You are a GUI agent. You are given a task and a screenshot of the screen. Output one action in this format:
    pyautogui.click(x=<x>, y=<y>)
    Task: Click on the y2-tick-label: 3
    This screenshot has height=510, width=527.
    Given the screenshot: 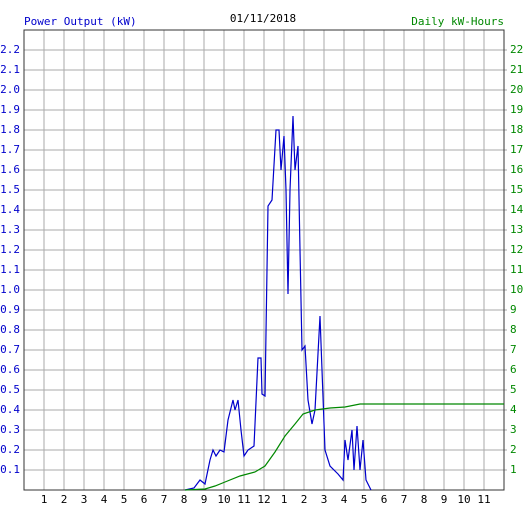 What is the action you would take?
    pyautogui.click(x=513, y=429)
    